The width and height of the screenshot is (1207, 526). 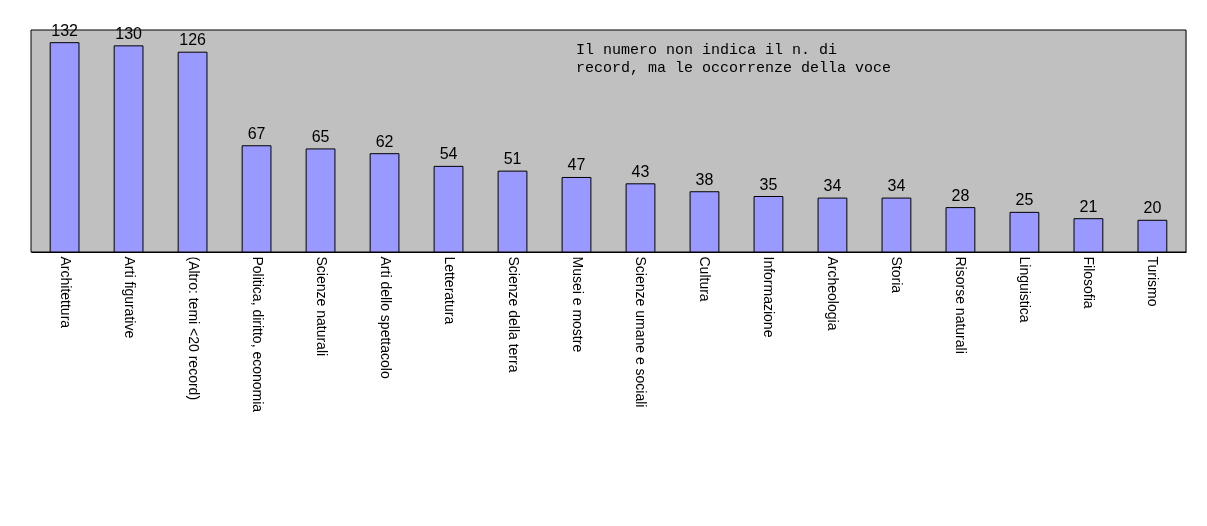 What do you see at coordinates (768, 184) in the screenshot?
I see `data-label: 35` at bounding box center [768, 184].